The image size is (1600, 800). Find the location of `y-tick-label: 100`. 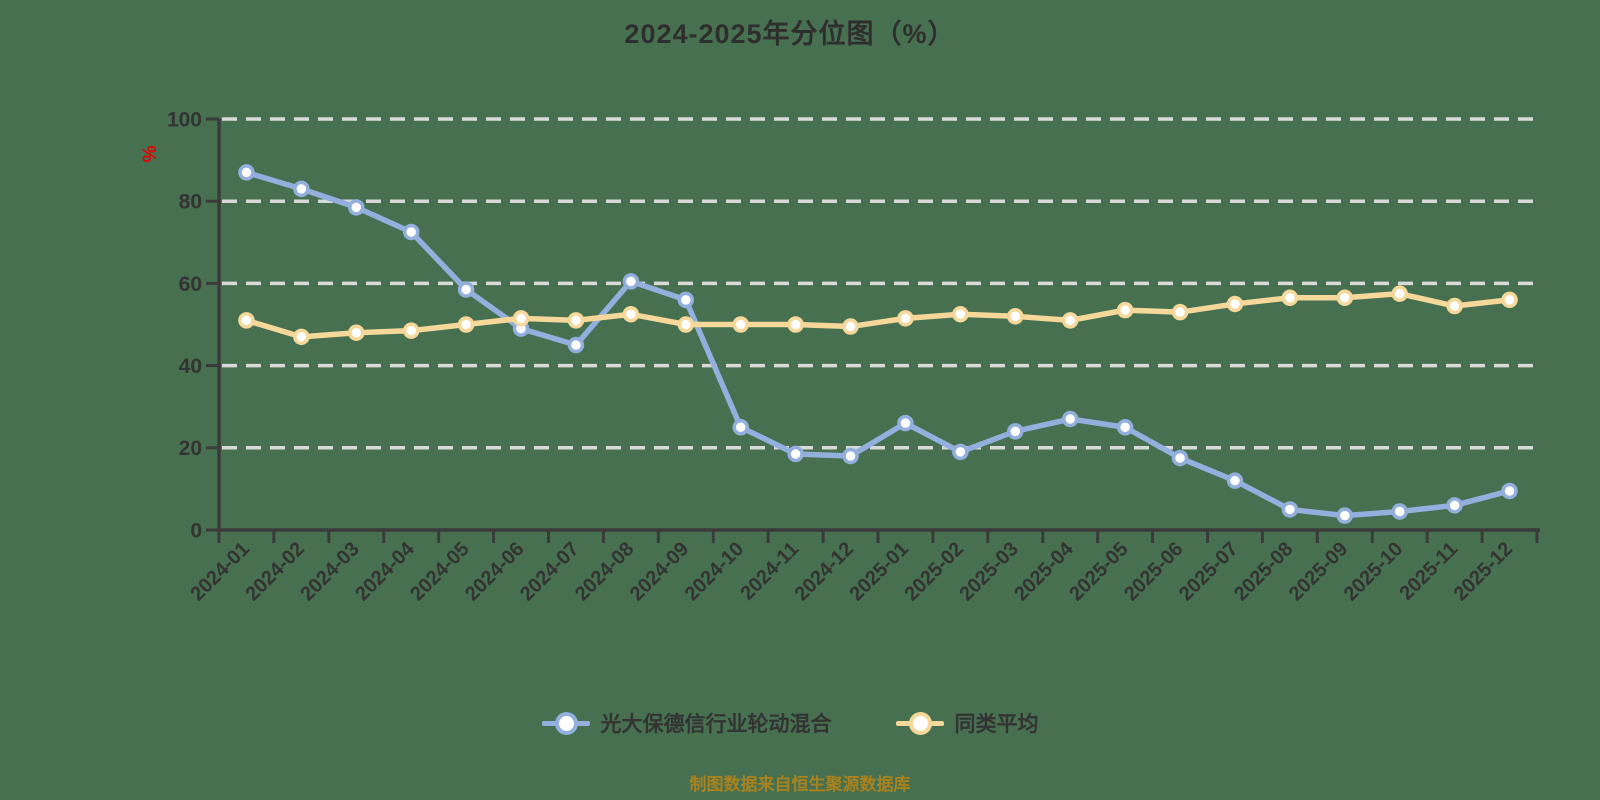

y-tick-label: 100 is located at coordinates (184, 119).